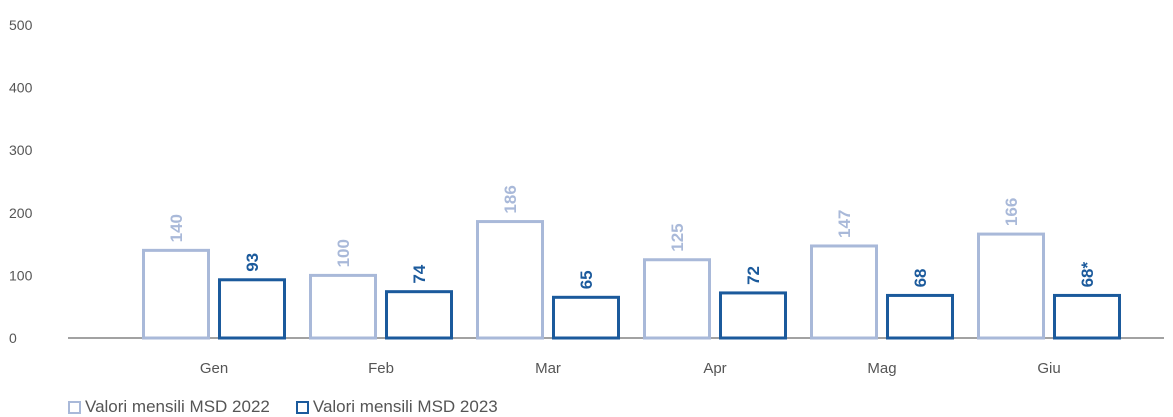 Image resolution: width=1173 pixels, height=417 pixels. I want to click on value-label-2022: 147, so click(844, 224).